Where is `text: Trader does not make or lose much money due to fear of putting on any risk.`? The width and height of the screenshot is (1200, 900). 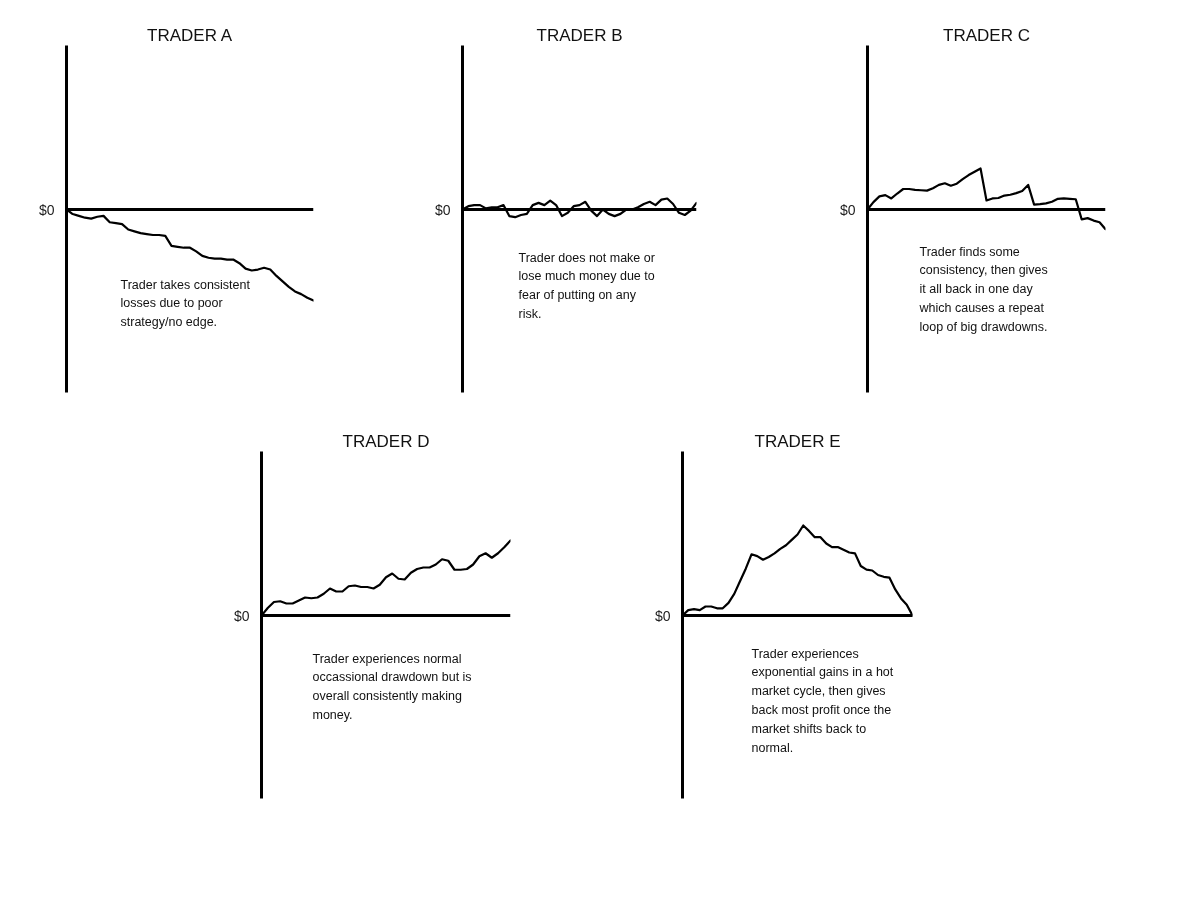
text: Trader does not make or lose much money due to fear of putting on any risk. is located at coordinates (586, 286).